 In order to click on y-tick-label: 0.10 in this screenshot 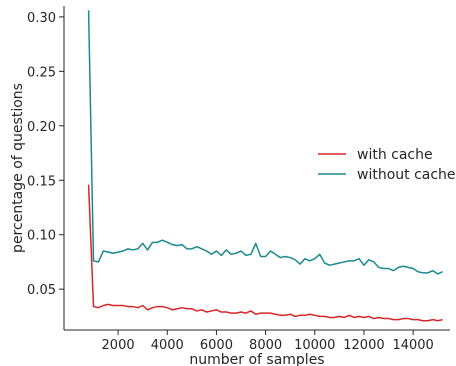, I will do `click(41, 236)`.